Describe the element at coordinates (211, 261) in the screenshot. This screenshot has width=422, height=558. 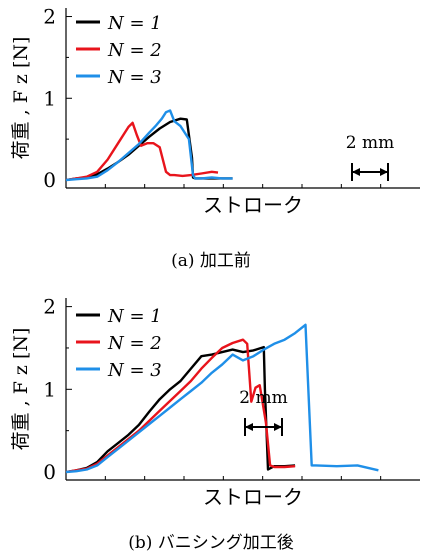
I see `caption-a: (a) 加工前` at that location.